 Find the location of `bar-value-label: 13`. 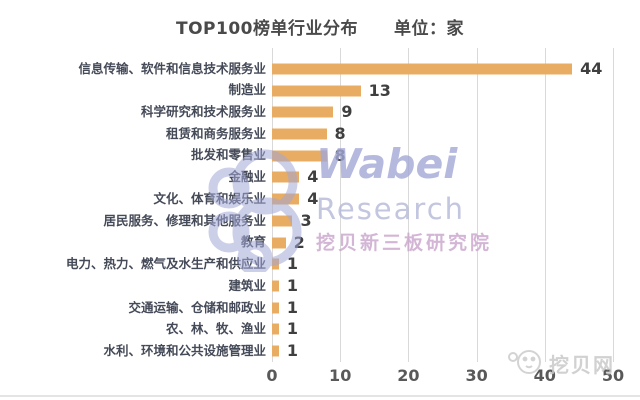

bar-value-label: 13 is located at coordinates (379, 90).